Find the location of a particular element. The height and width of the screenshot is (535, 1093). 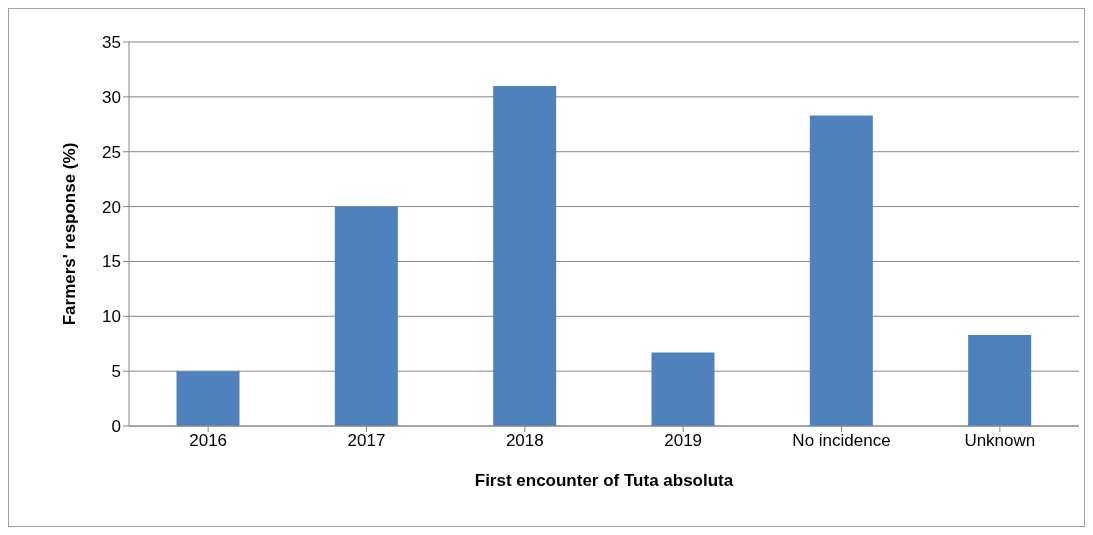

x-tick-label: 2019 is located at coordinates (683, 441).